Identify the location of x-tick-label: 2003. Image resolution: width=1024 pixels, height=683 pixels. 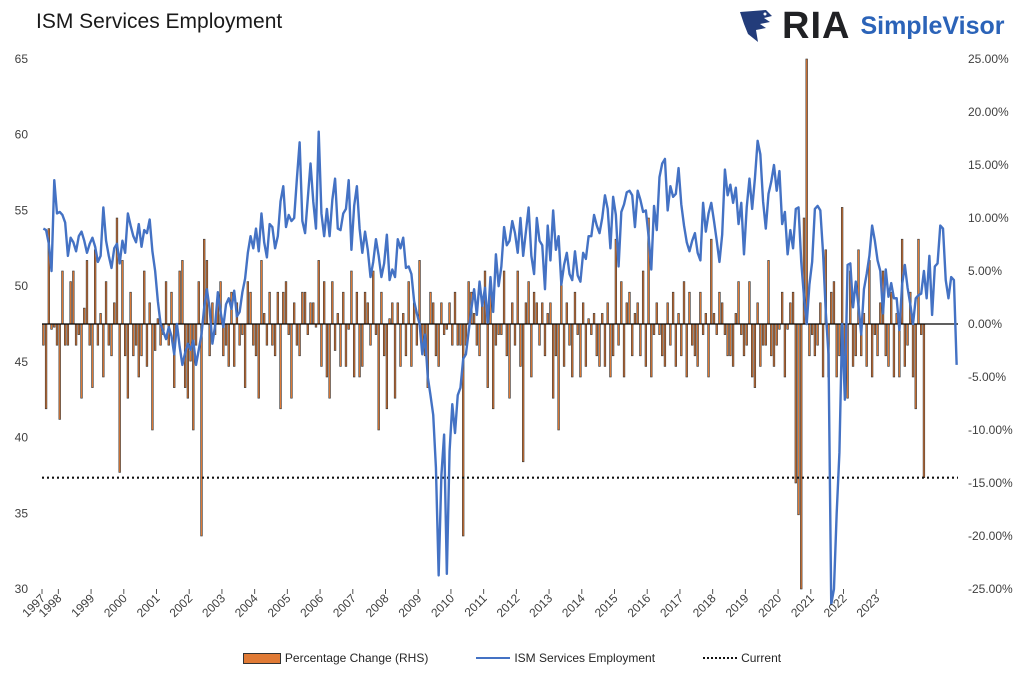
(213, 605).